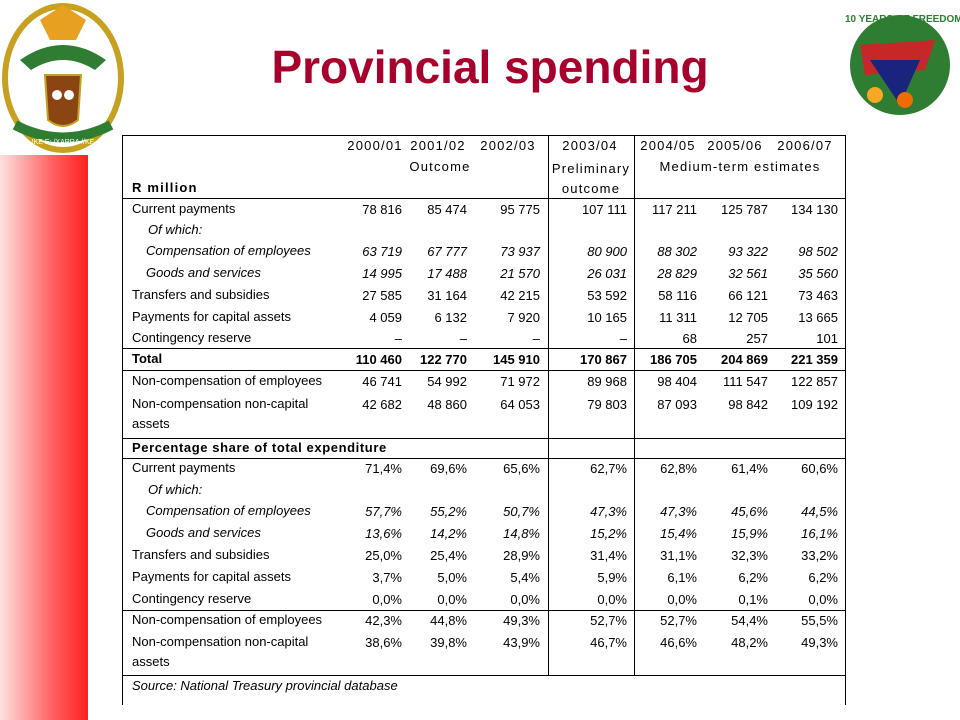  What do you see at coordinates (735, 145) in the screenshot?
I see `year-header: 2005/06` at bounding box center [735, 145].